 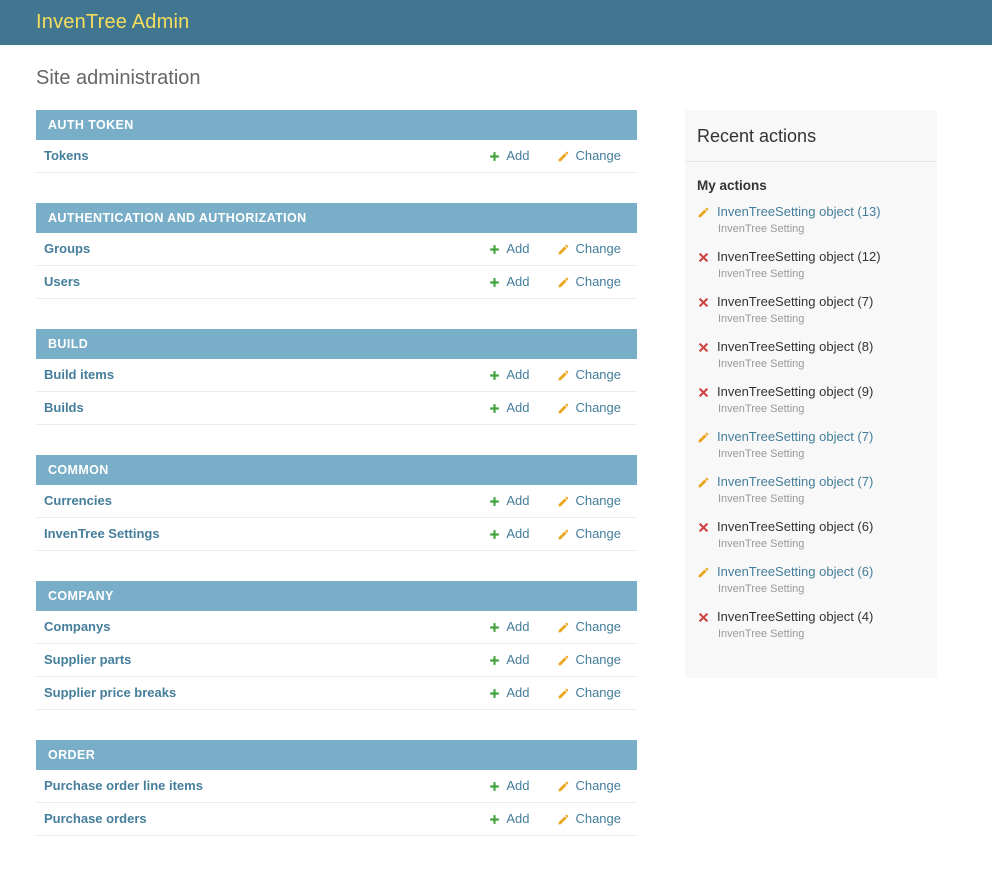 What do you see at coordinates (811, 347) in the screenshot?
I see `recent-action-line: InvenTreeSetting object (8)` at bounding box center [811, 347].